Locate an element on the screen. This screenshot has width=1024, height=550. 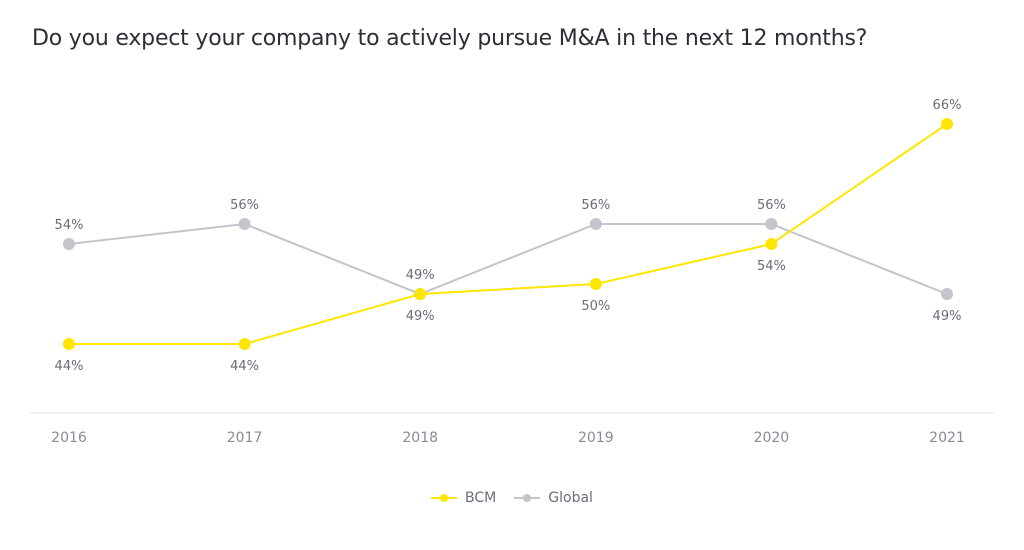
x-tick-label: 2016 is located at coordinates (69, 438).